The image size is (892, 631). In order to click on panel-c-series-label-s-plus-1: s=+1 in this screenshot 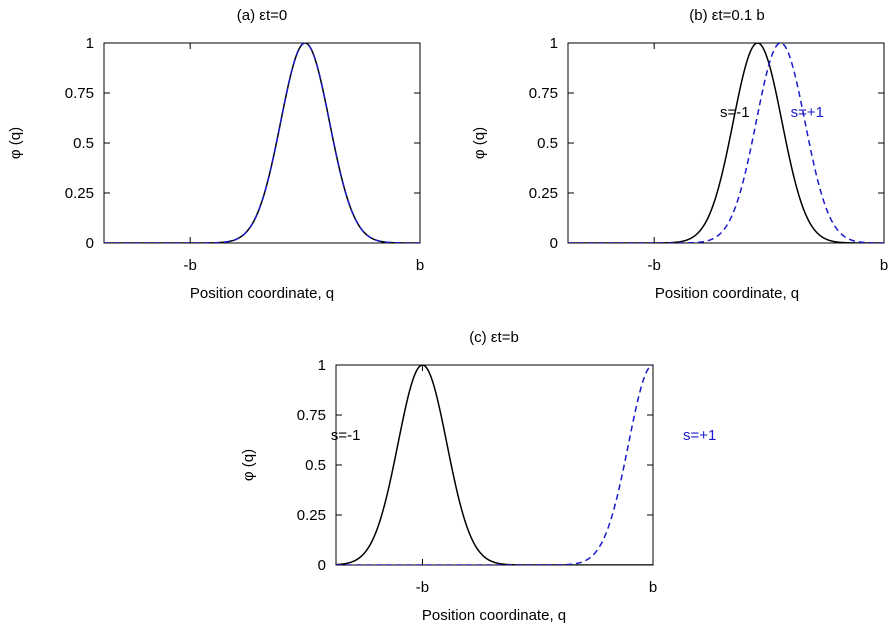, I will do `click(699, 435)`.